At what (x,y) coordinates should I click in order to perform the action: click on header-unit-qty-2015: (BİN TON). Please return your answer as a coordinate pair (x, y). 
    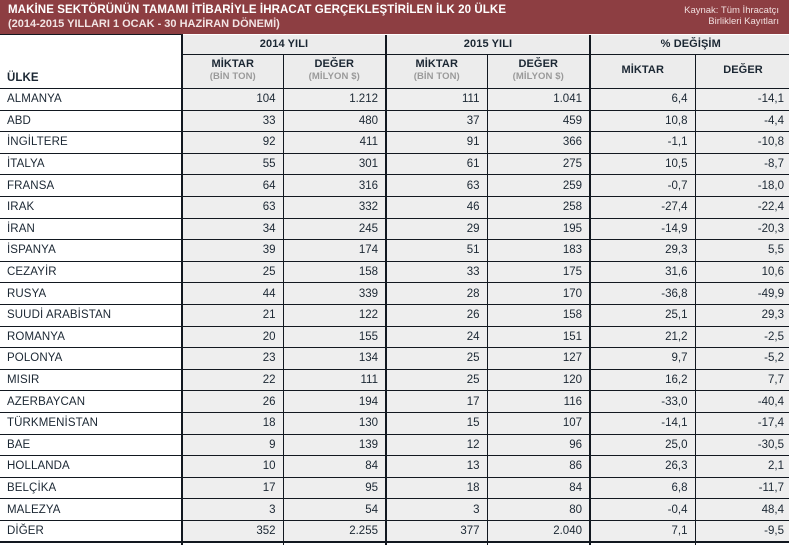
    Looking at the image, I should click on (436, 76).